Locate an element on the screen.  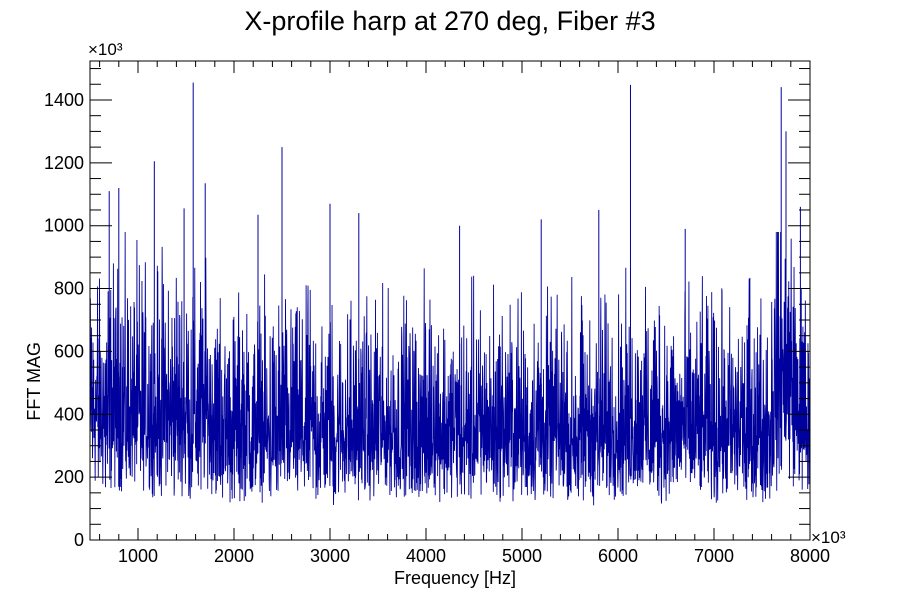
y-multiplier: ×10³ is located at coordinates (105, 49).